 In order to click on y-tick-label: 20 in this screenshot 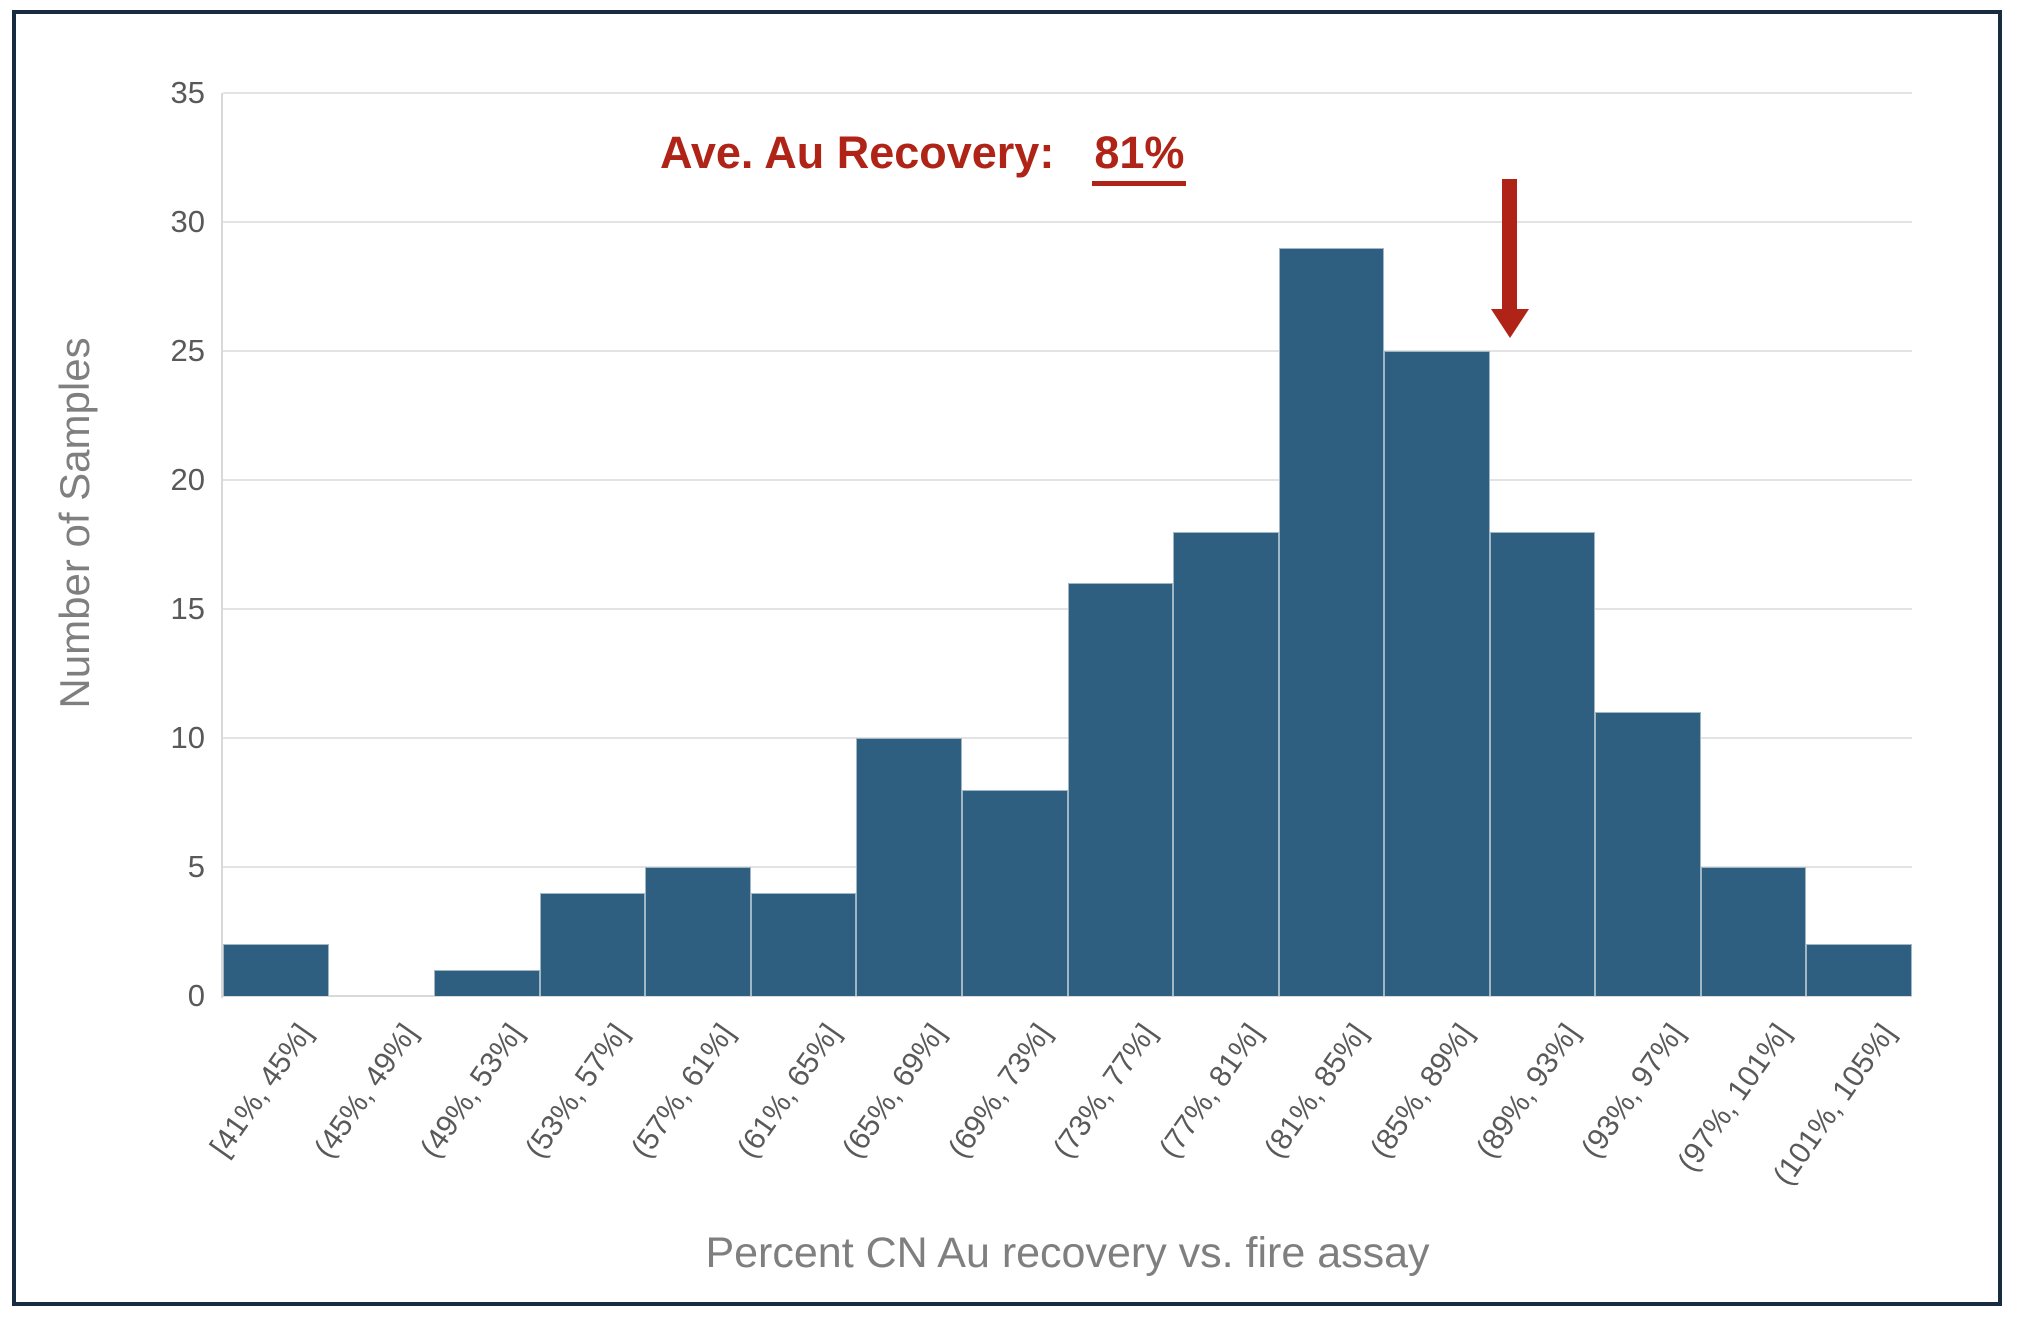, I will do `click(187, 479)`.